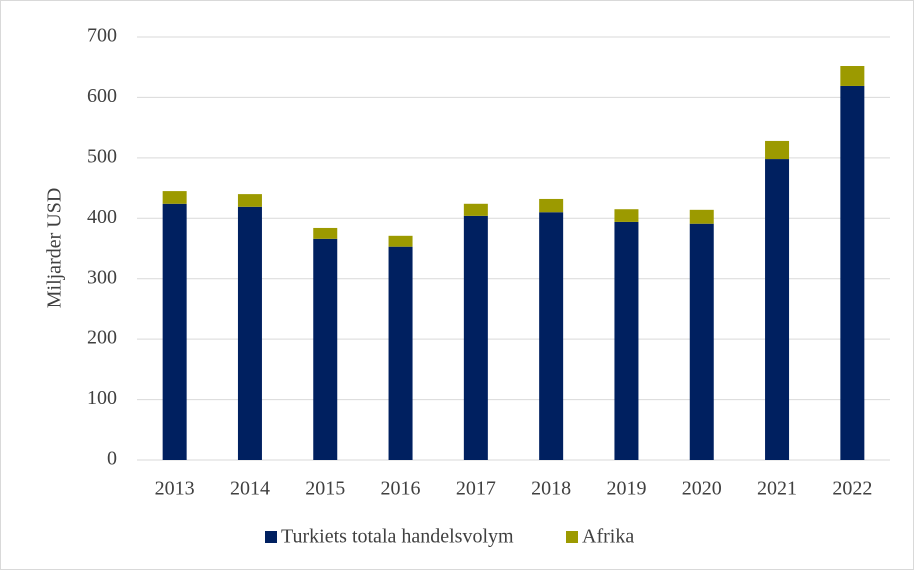  I want to click on x-tick-label: 2019, so click(626, 489).